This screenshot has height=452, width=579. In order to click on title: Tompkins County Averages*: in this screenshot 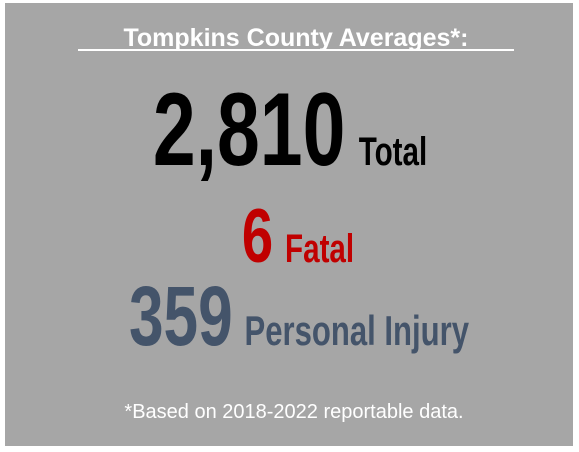, I will do `click(296, 38)`.